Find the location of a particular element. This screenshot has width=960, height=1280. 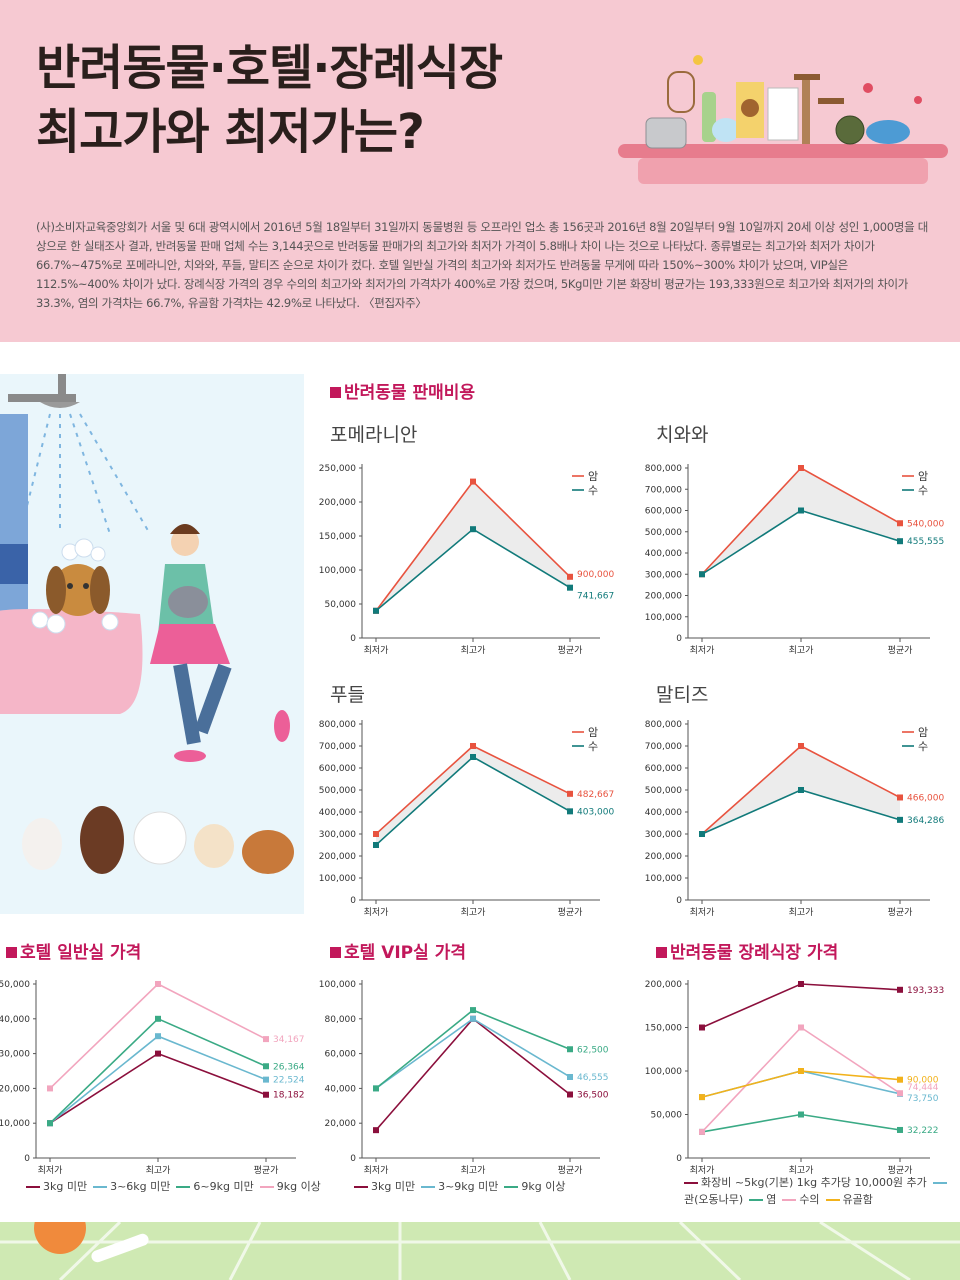

legend-item: 염 is located at coordinates (762, 1199).